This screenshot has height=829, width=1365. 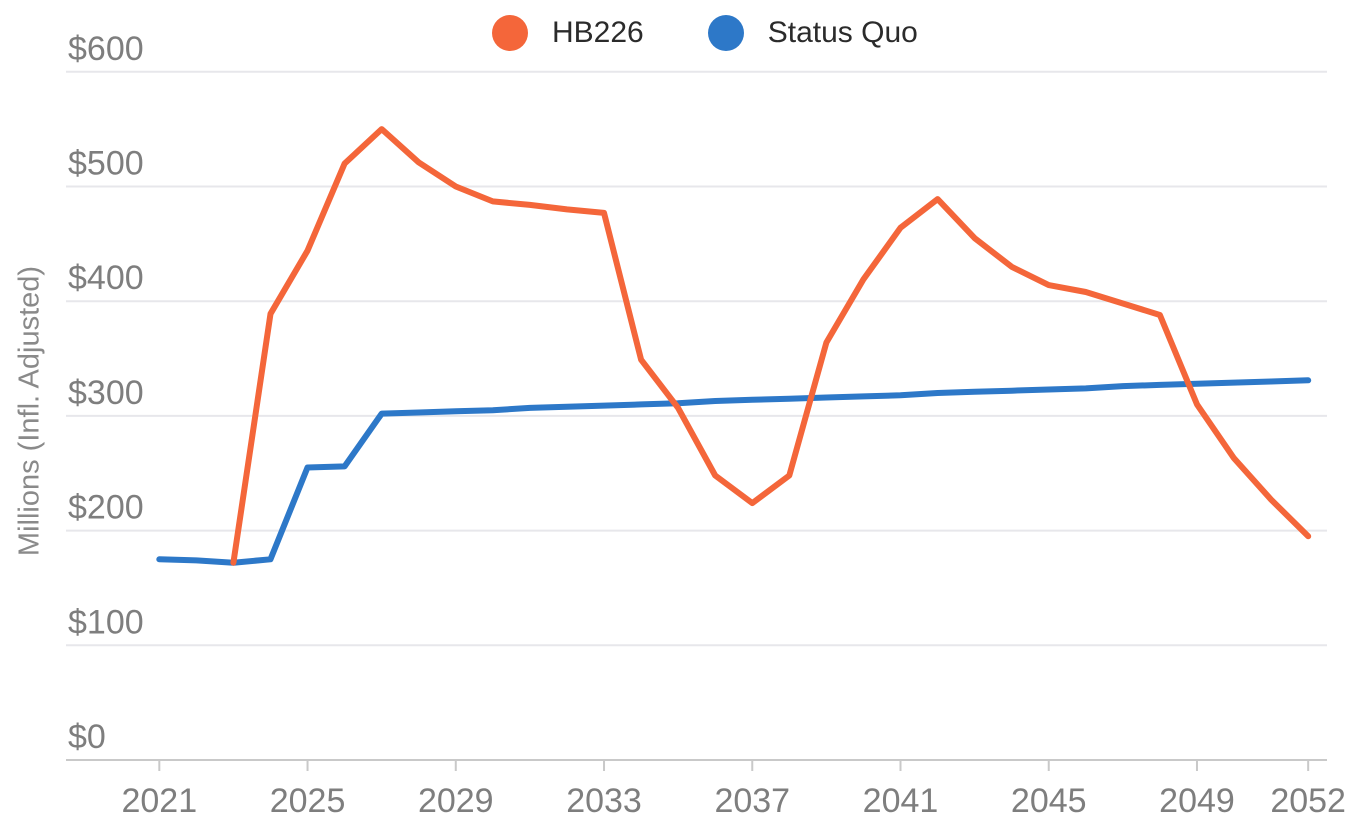 I want to click on y-tick-label: $500, so click(x=106, y=164).